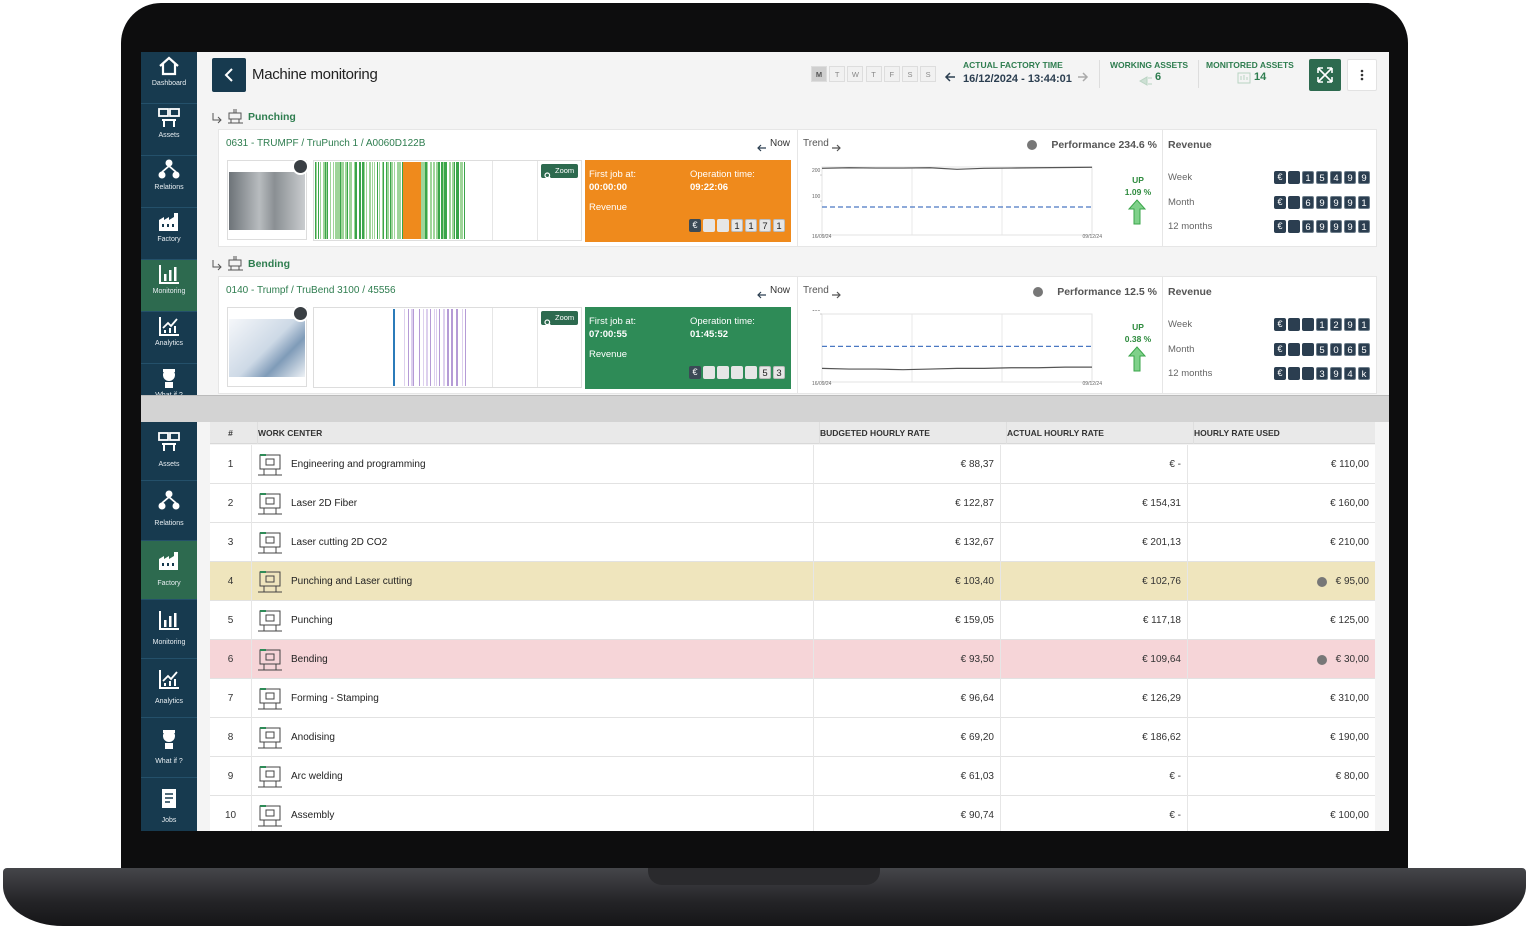 This screenshot has width=1529, height=935. Describe the element at coordinates (230, 776) in the screenshot. I see `row-number: 9` at that location.